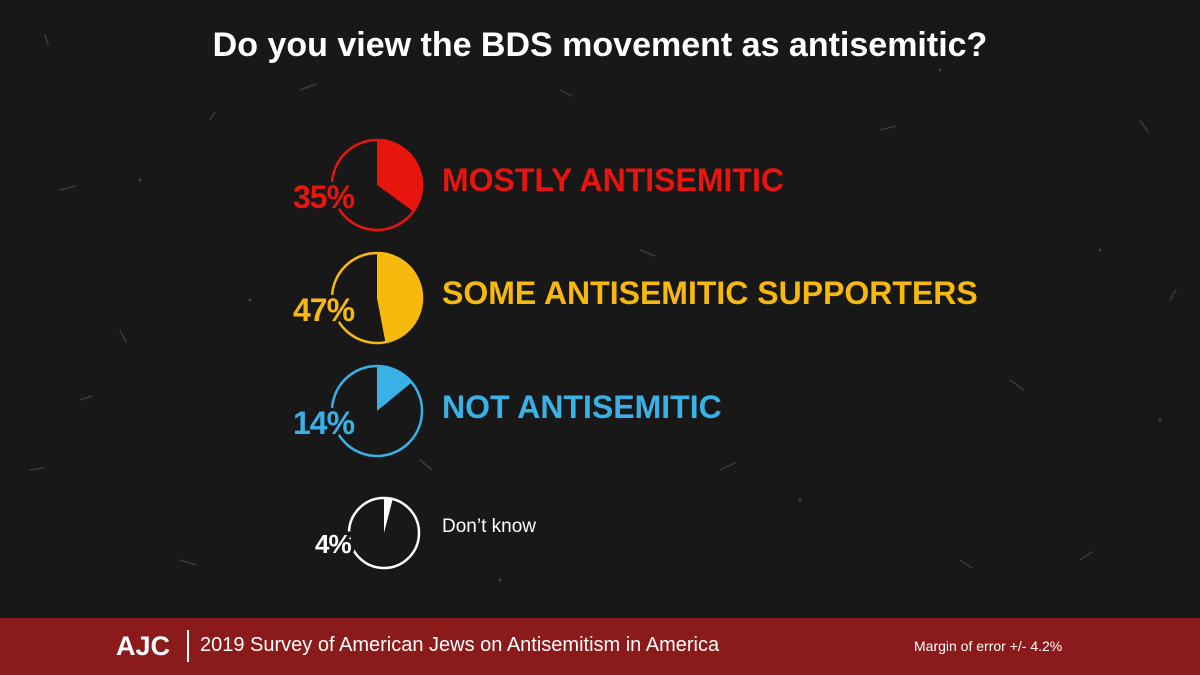 This screenshot has height=675, width=1200. What do you see at coordinates (489, 526) in the screenshot?
I see `category-label: Don’t know` at bounding box center [489, 526].